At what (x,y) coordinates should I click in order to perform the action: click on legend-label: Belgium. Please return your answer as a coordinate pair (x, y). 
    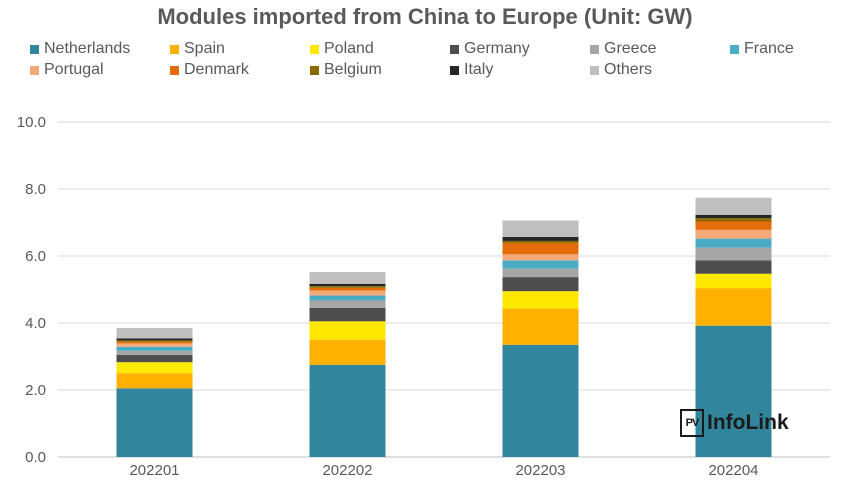
    Looking at the image, I should click on (353, 69).